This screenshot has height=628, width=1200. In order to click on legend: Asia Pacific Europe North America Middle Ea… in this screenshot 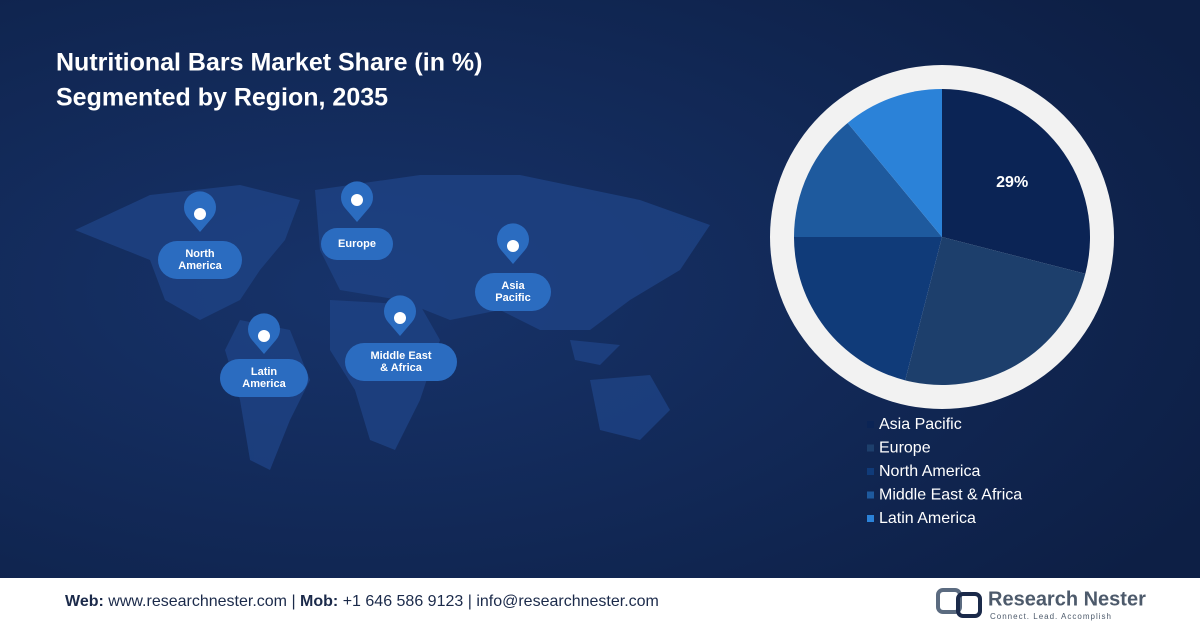, I will do `click(944, 471)`.